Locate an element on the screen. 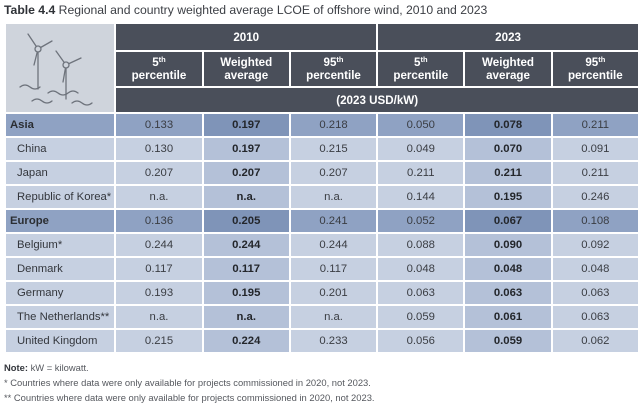 This screenshot has width=644, height=409. region-row: Europe 0.136 0.205 0.241 0.052 0.067 0.108 is located at coordinates (322, 221).